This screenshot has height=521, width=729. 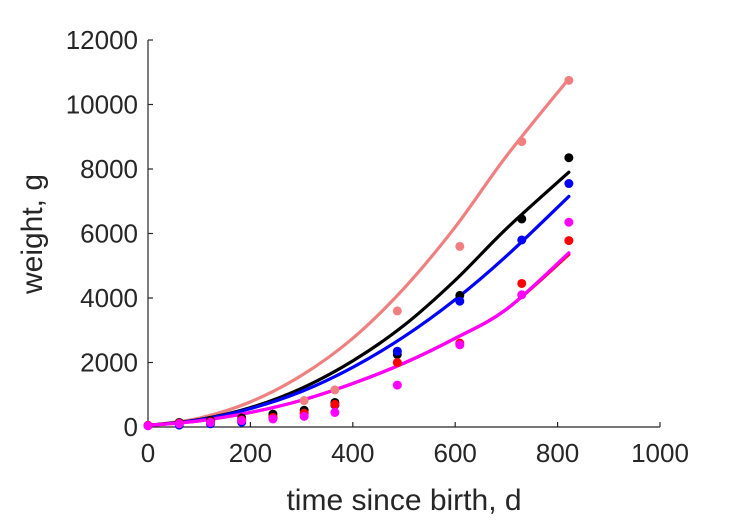 What do you see at coordinates (131, 427) in the screenshot?
I see `y-tick-label: 0` at bounding box center [131, 427].